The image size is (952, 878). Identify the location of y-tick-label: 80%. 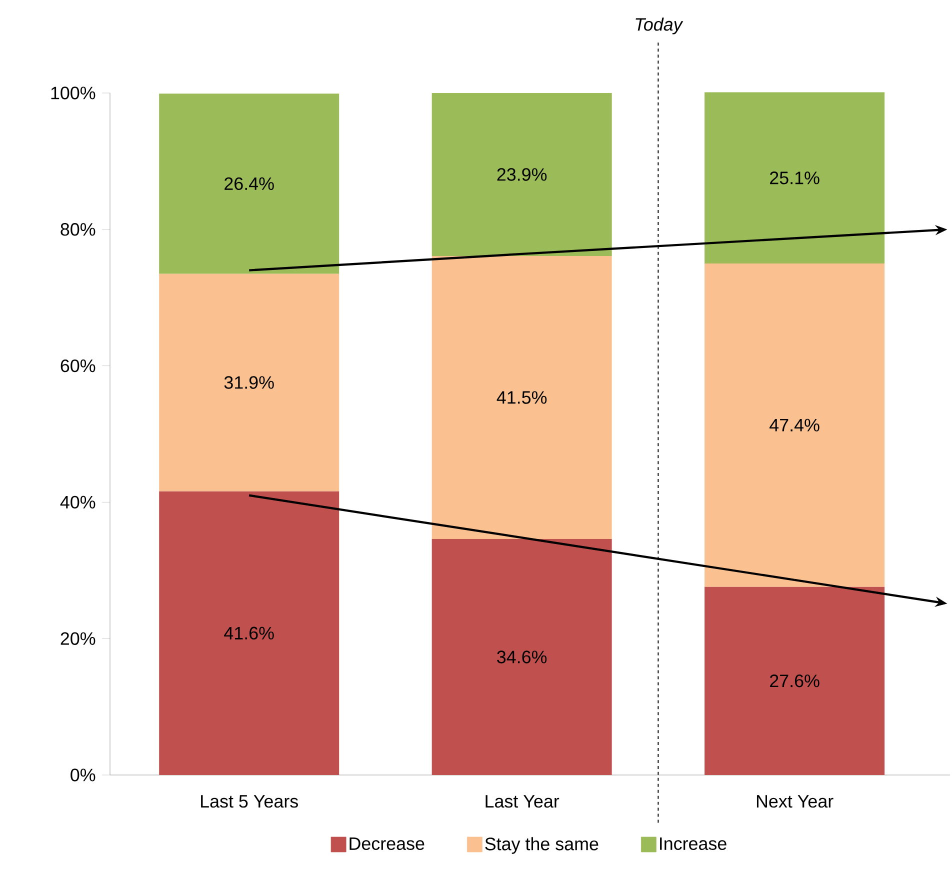
(78, 229).